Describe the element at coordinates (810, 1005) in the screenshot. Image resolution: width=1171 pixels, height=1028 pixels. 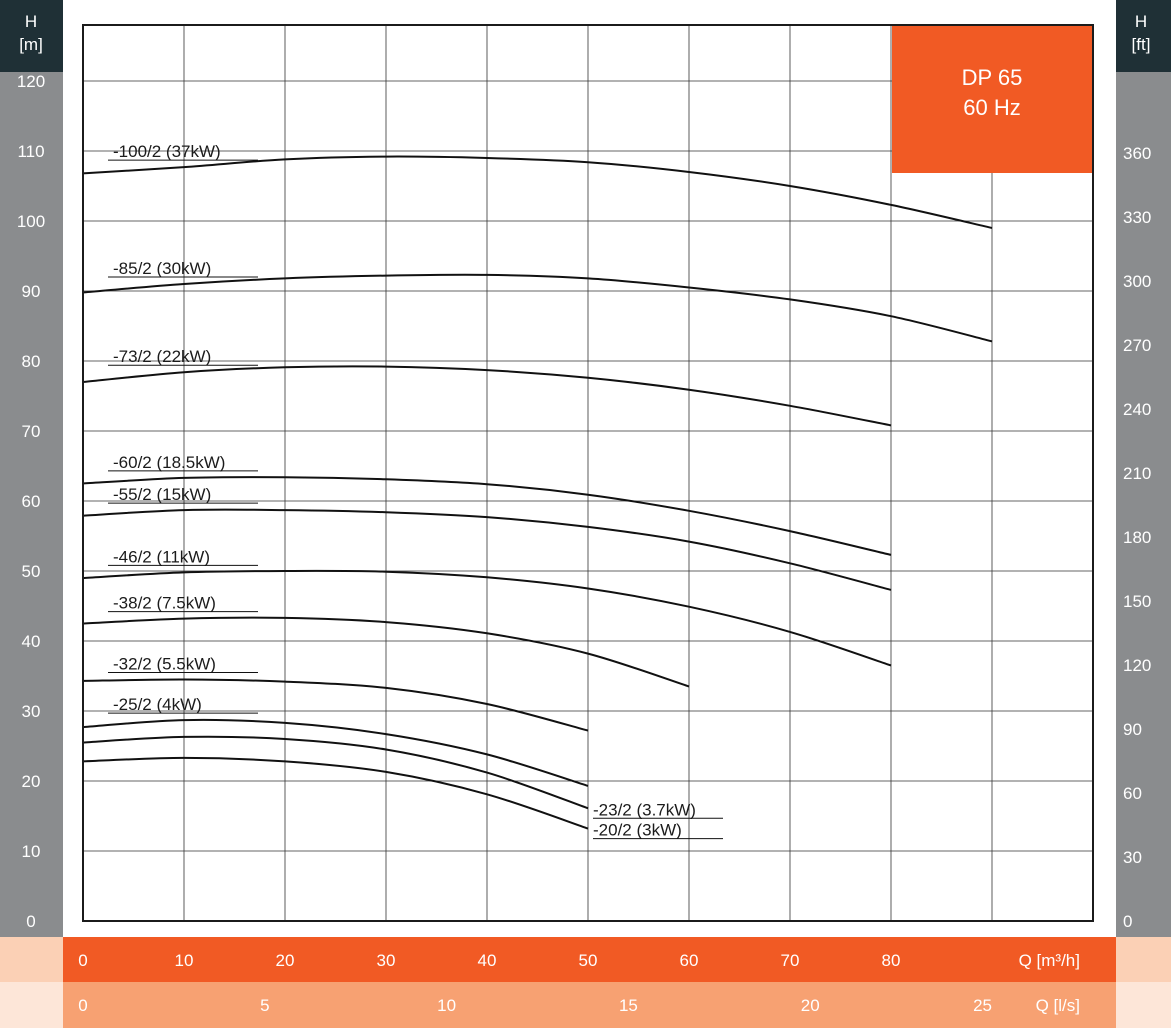
I see `x2-axis-tick-label: 20` at that location.